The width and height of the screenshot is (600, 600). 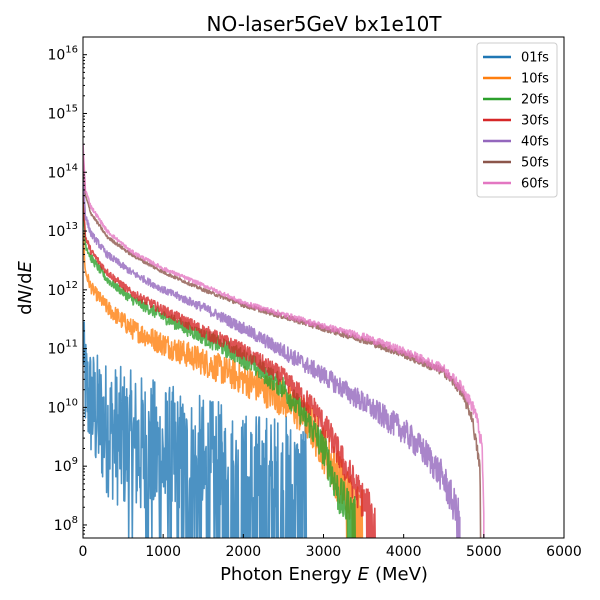 What do you see at coordinates (535, 184) in the screenshot?
I see `legend-label-60fs: 60fs` at bounding box center [535, 184].